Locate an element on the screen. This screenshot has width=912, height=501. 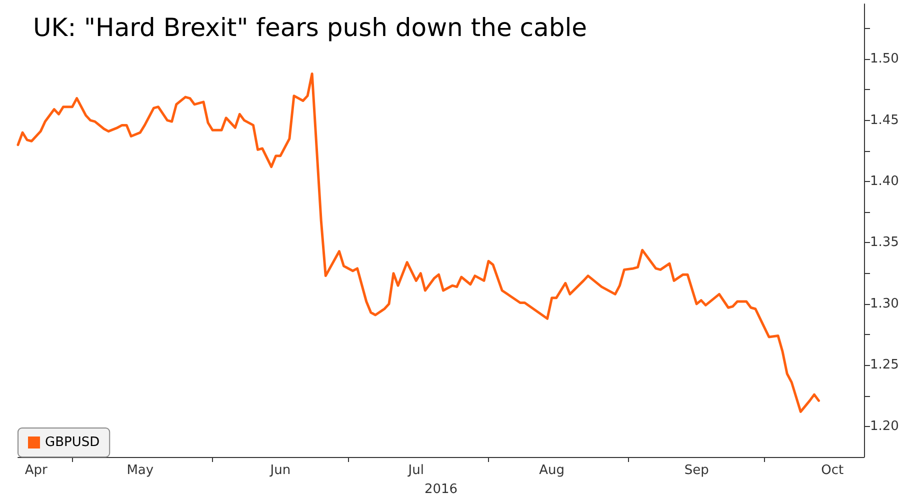
x-tick-label: Oct is located at coordinates (832, 470).